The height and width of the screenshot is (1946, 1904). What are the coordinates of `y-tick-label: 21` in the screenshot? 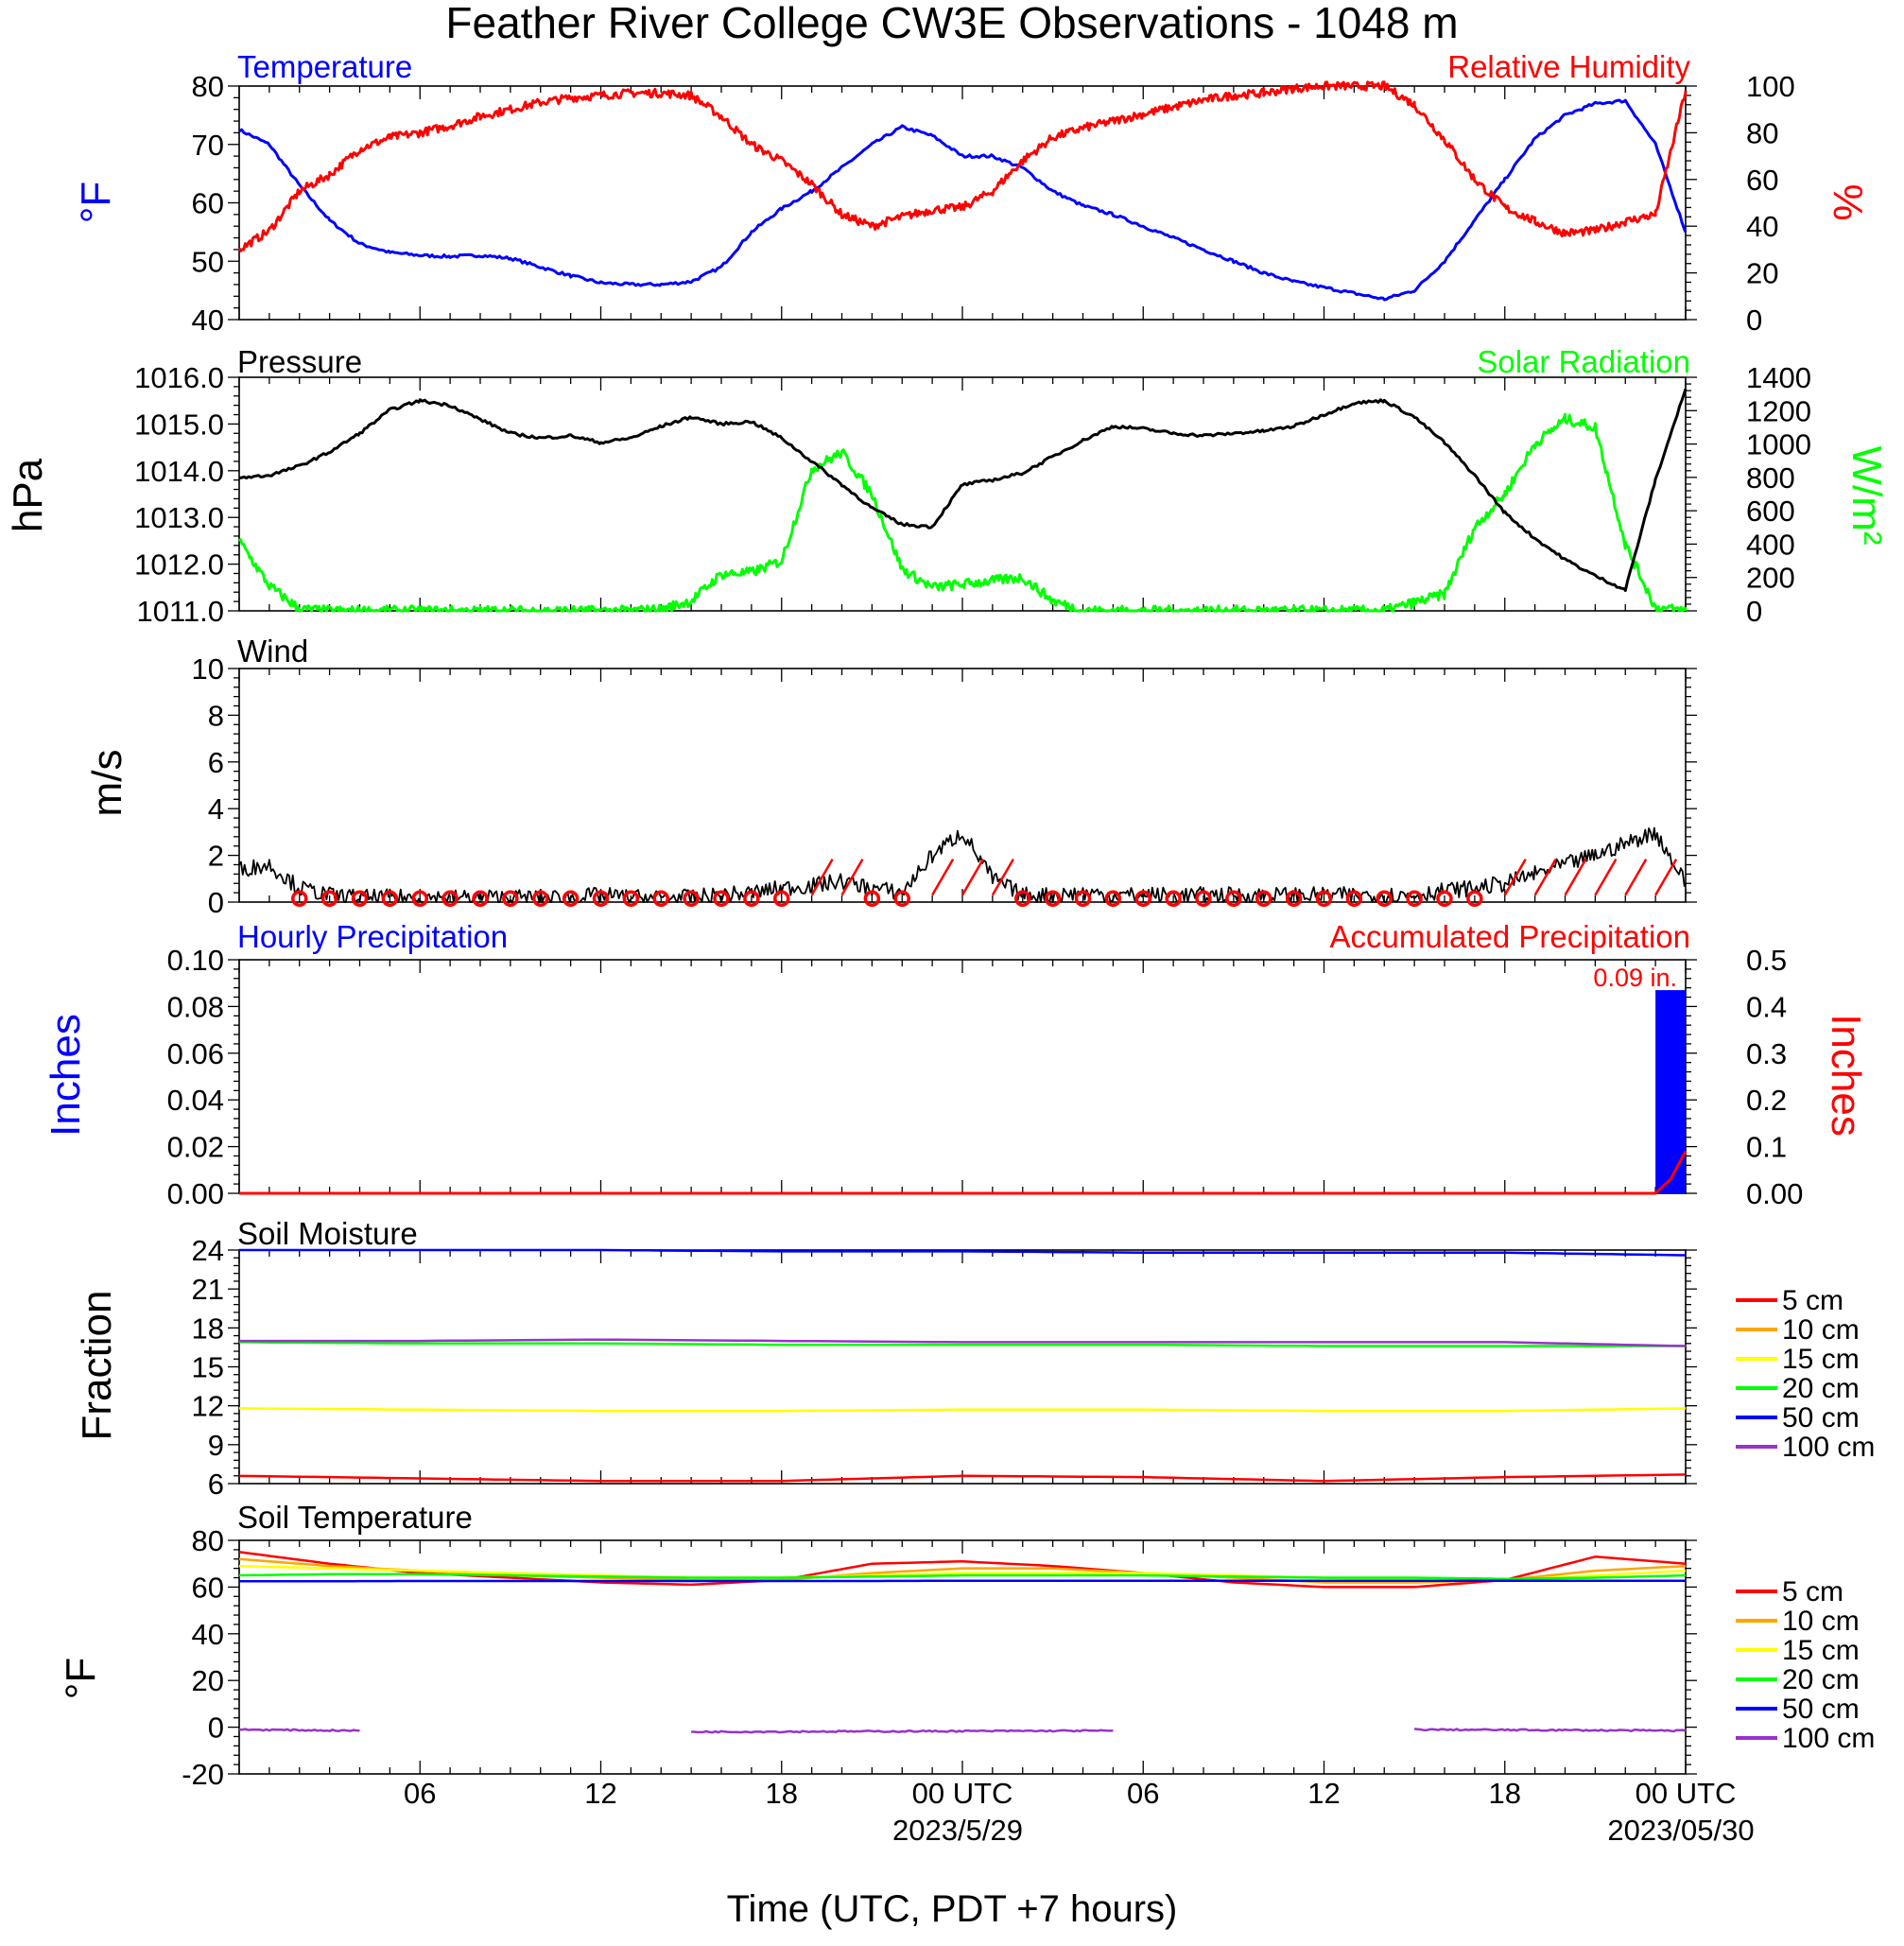 It's located at (208, 1290).